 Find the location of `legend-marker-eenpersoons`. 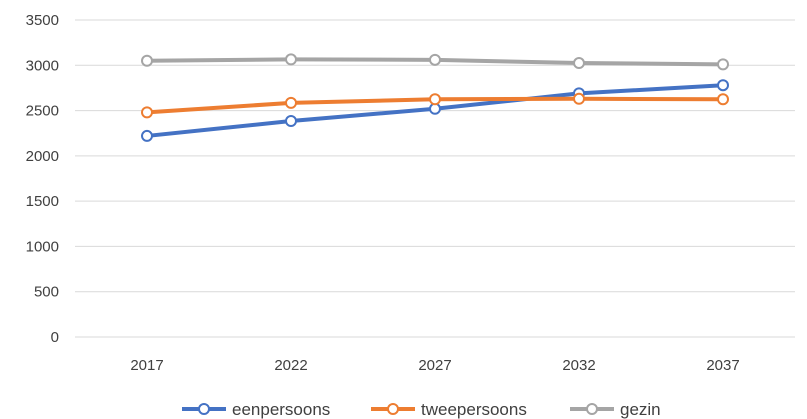

legend-marker-eenpersoons is located at coordinates (204, 409).